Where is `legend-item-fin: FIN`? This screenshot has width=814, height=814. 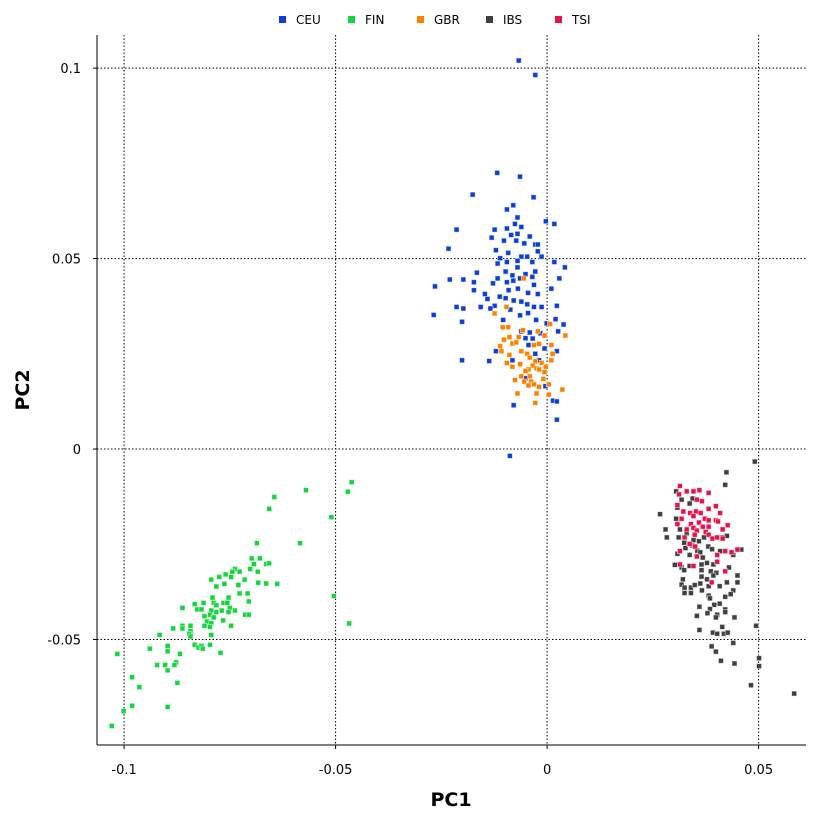
legend-item-fin: FIN is located at coordinates (366, 20).